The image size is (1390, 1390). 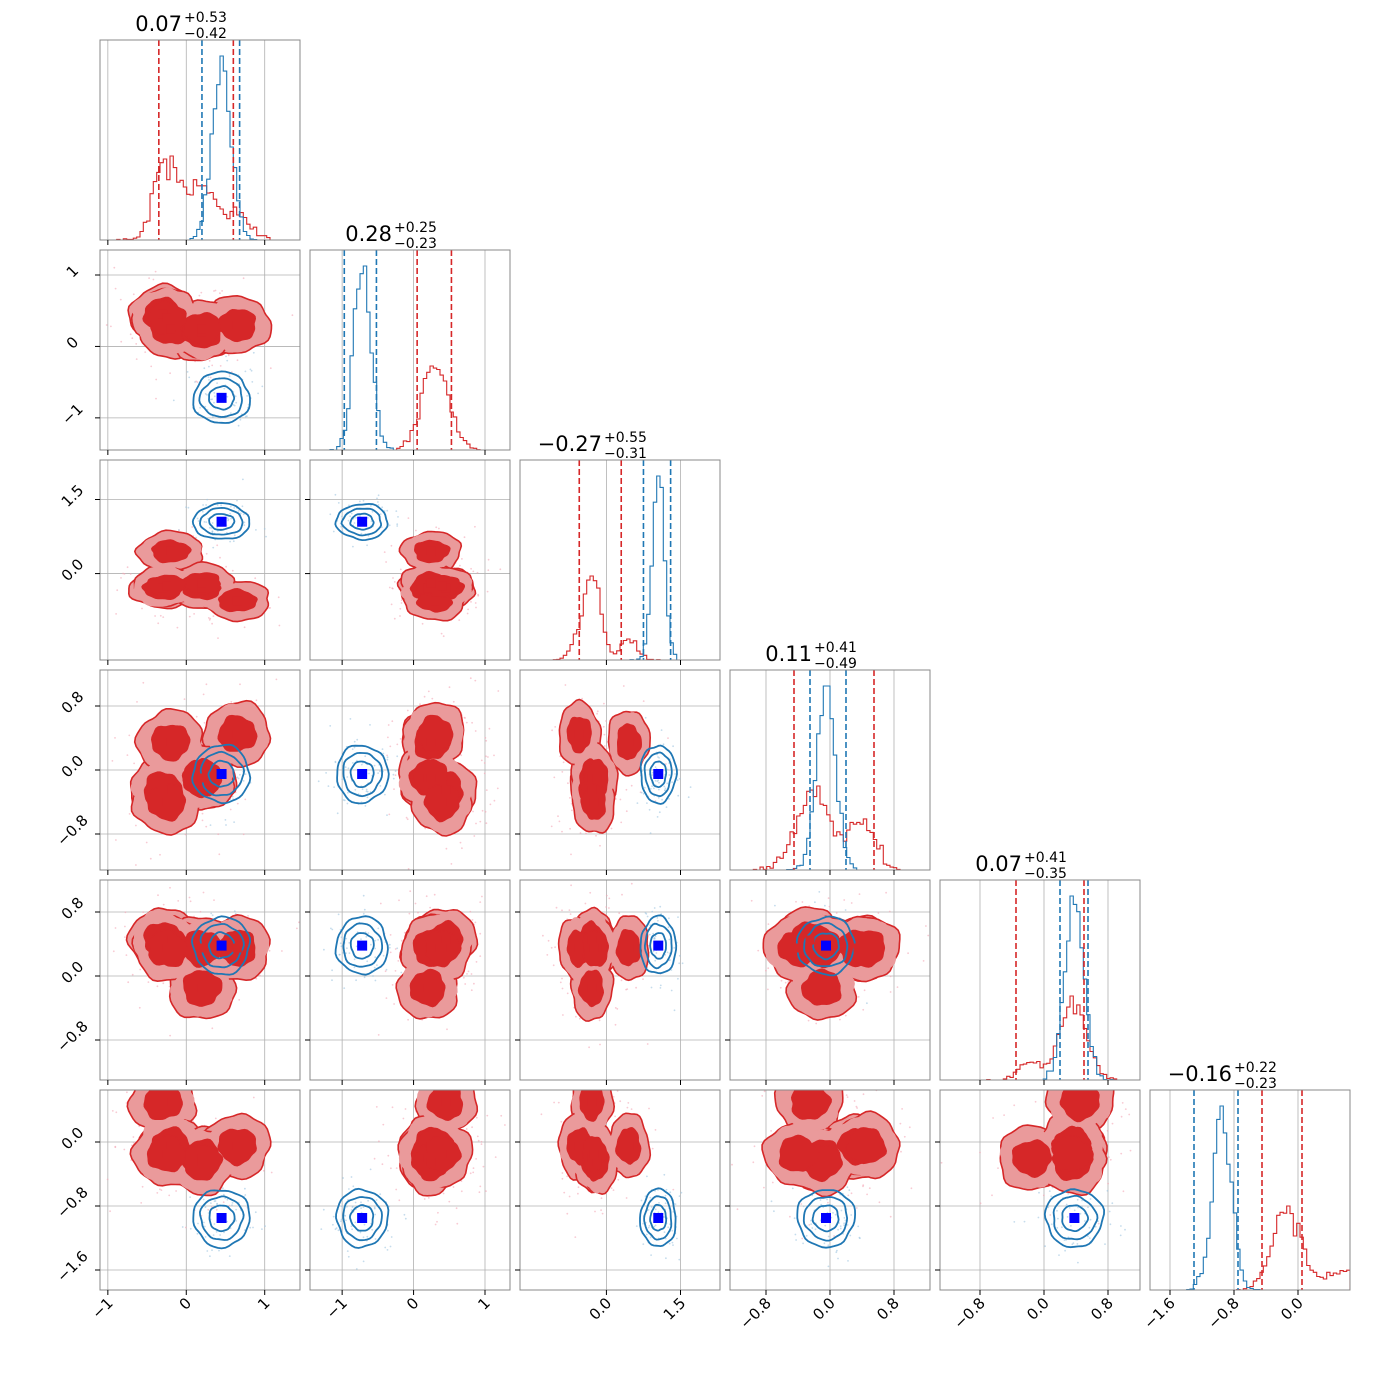 I want to click on panel-4-0: 0.8 0.0 −0.8, so click(x=177, y=982).